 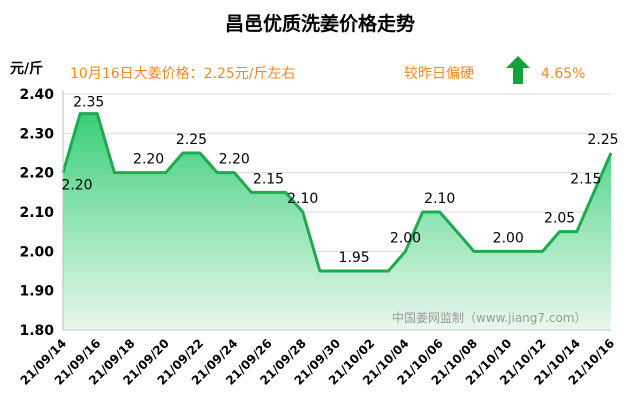 I want to click on data-label: 2.35, so click(x=88, y=103).